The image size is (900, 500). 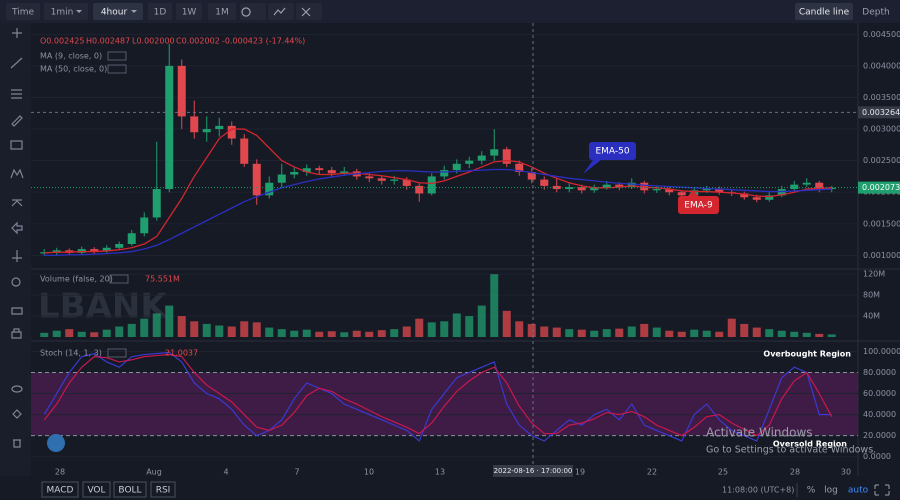 I want to click on magnet-tool, so click(x=17, y=311).